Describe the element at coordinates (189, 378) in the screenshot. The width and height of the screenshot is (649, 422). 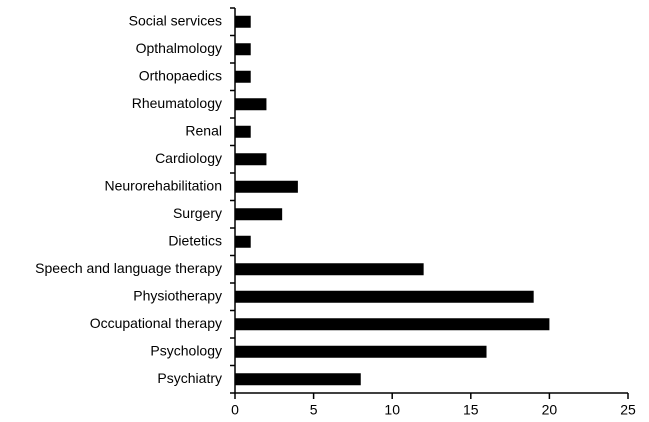
I see `y-tick-label: Psychiatry` at that location.